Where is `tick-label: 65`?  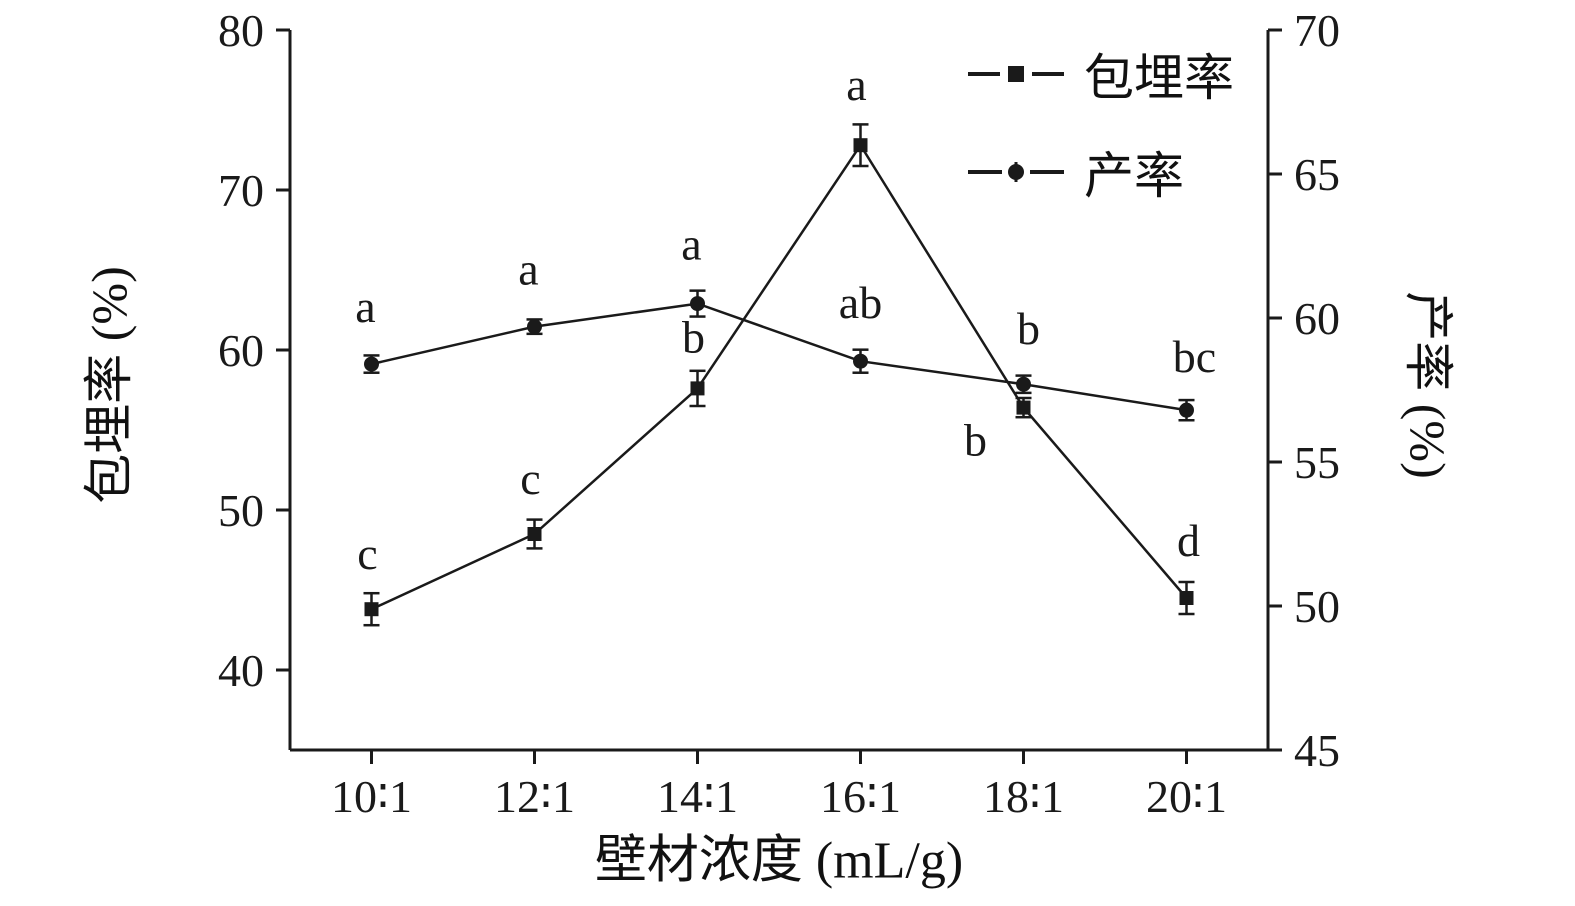 tick-label: 65 is located at coordinates (1317, 174).